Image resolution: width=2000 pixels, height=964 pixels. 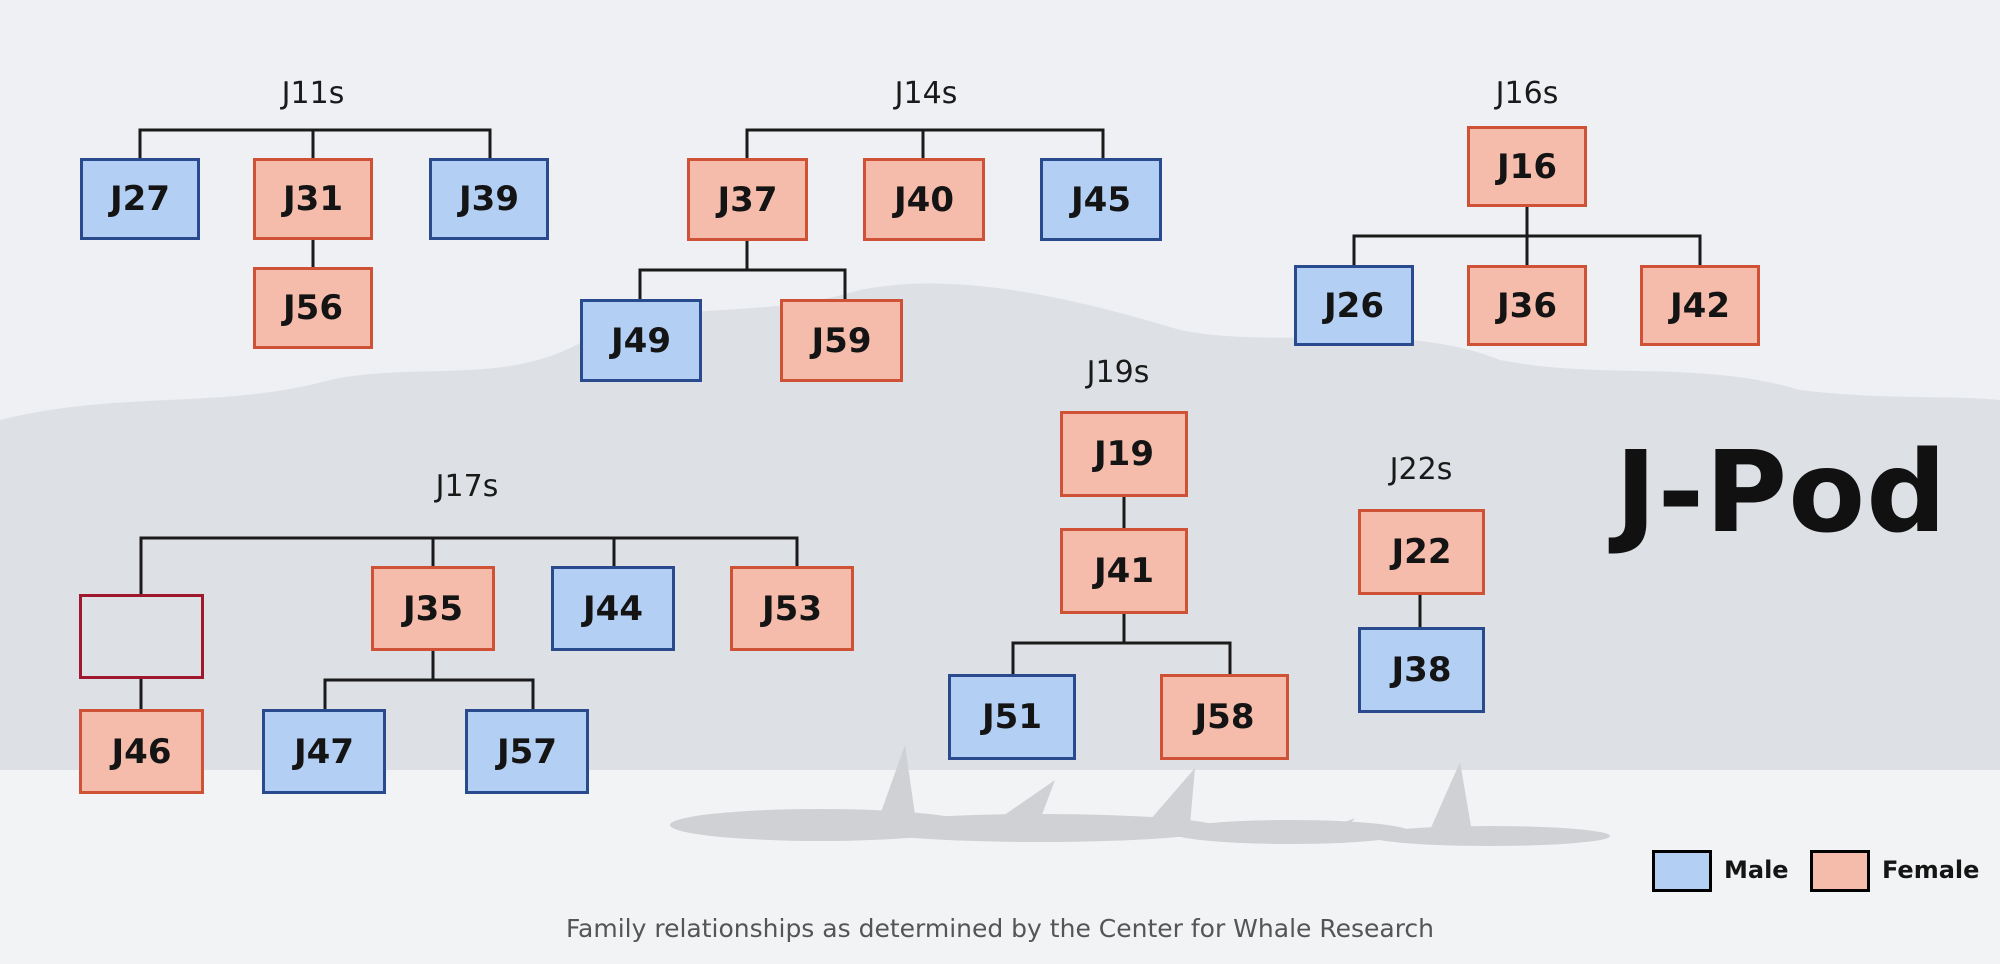 What do you see at coordinates (1124, 571) in the screenshot?
I see `whale-j41: J41` at bounding box center [1124, 571].